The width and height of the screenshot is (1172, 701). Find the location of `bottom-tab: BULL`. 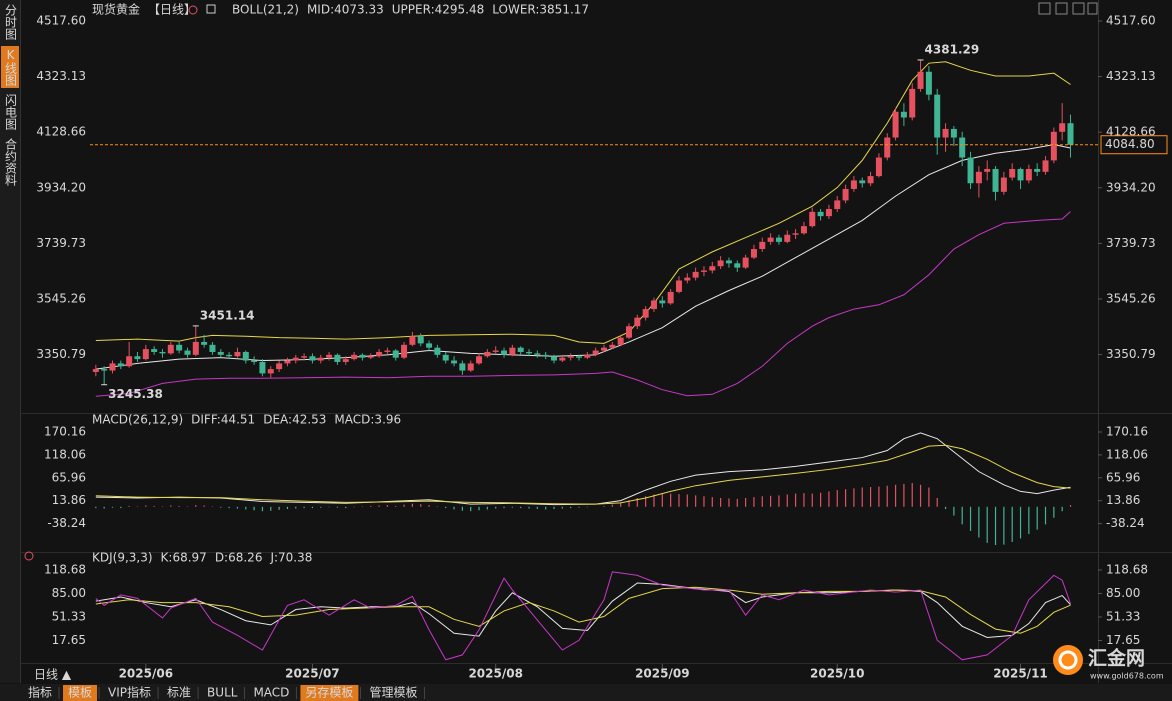

bottom-tab: BULL is located at coordinates (222, 693).